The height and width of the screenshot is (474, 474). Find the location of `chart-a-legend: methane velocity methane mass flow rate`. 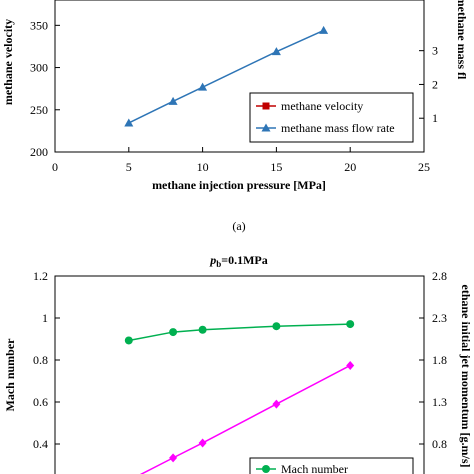

chart-a-legend: methane velocity methane mass flow rate is located at coordinates (331, 117).